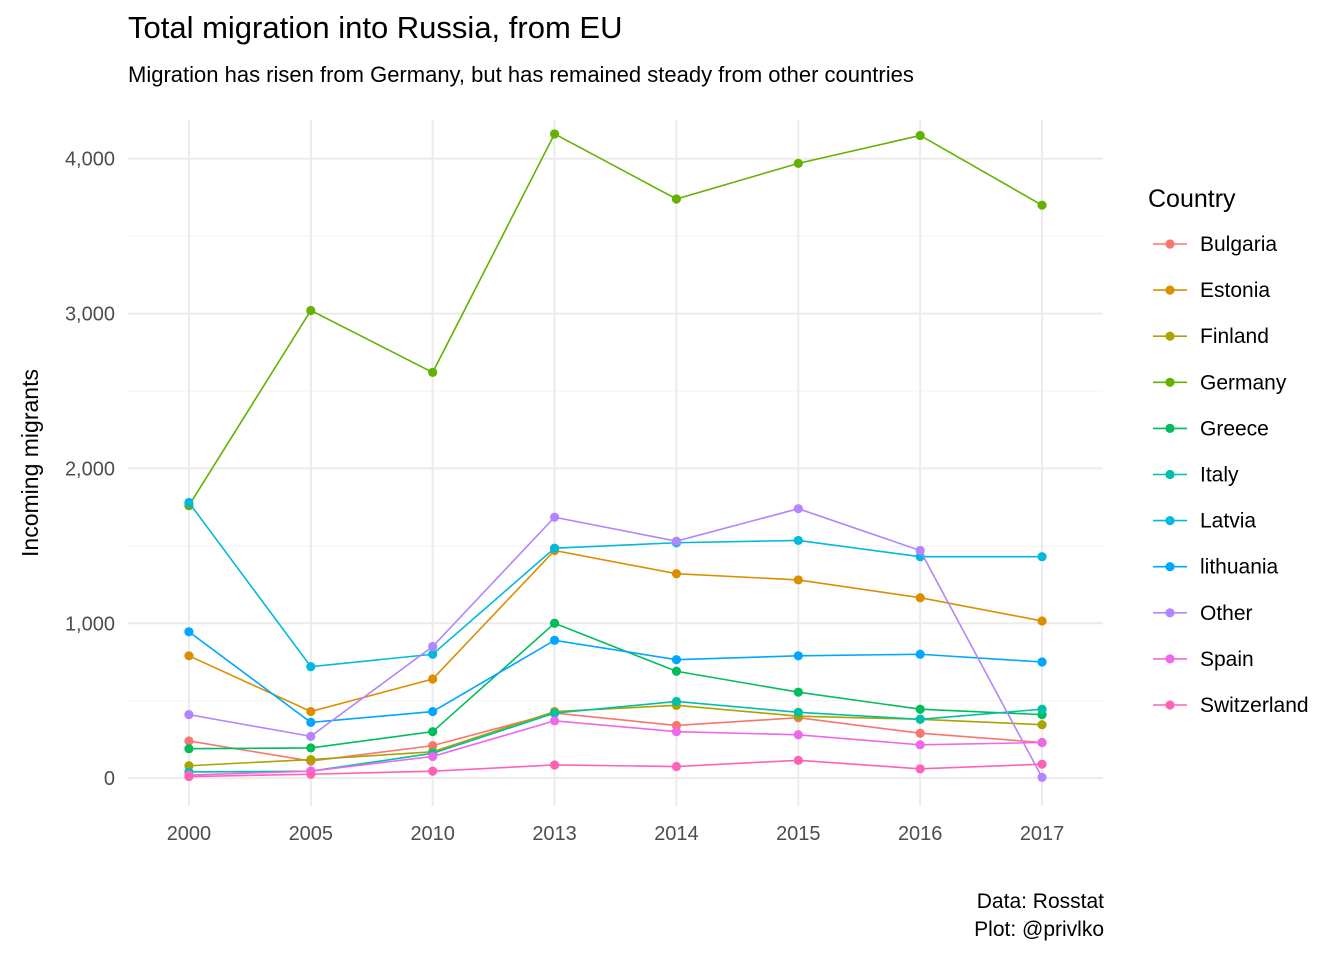 This screenshot has height=960, width=1344. Describe the element at coordinates (1239, 567) in the screenshot. I see `legend-label: lithuania` at that location.